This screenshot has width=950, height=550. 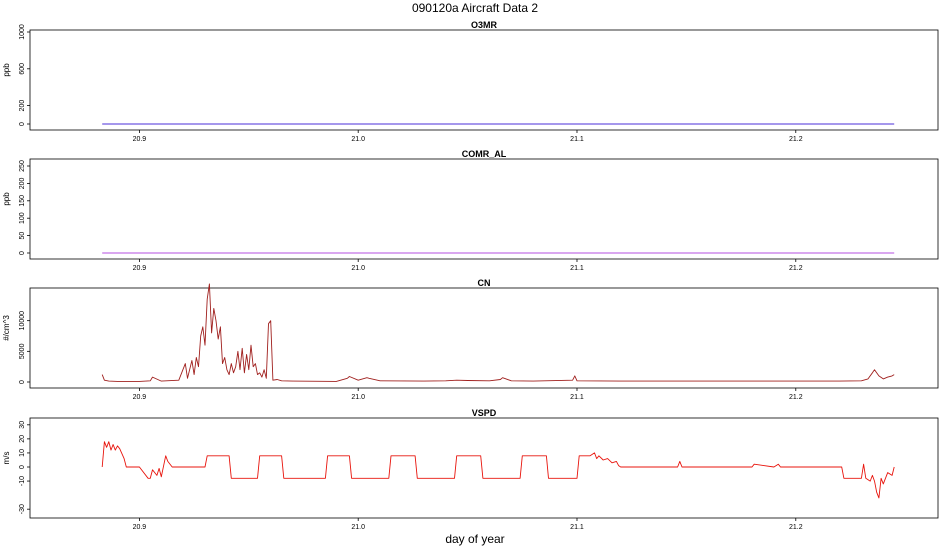 What do you see at coordinates (484, 283) in the screenshot?
I see `panel-title: CN` at bounding box center [484, 283].